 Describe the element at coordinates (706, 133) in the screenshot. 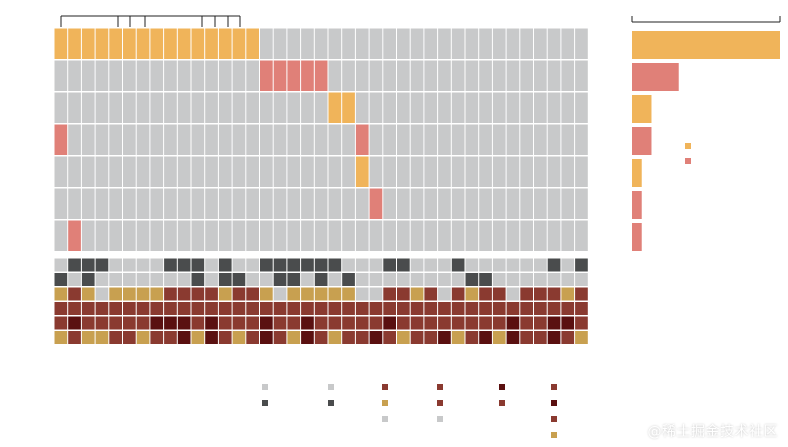

I see `frequency-bar-chart` at that location.